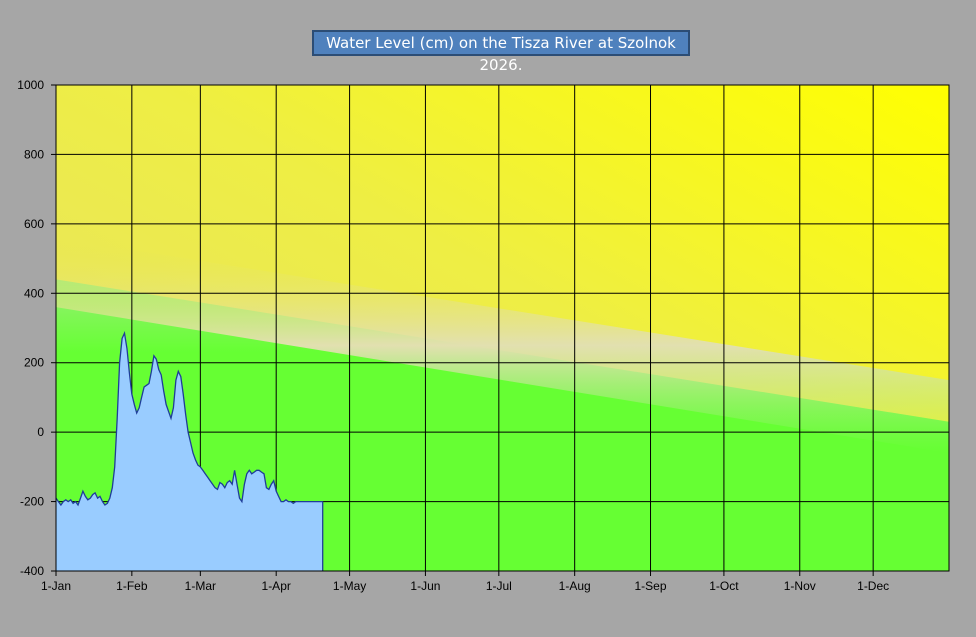  I want to click on series-area, so click(189, 450).